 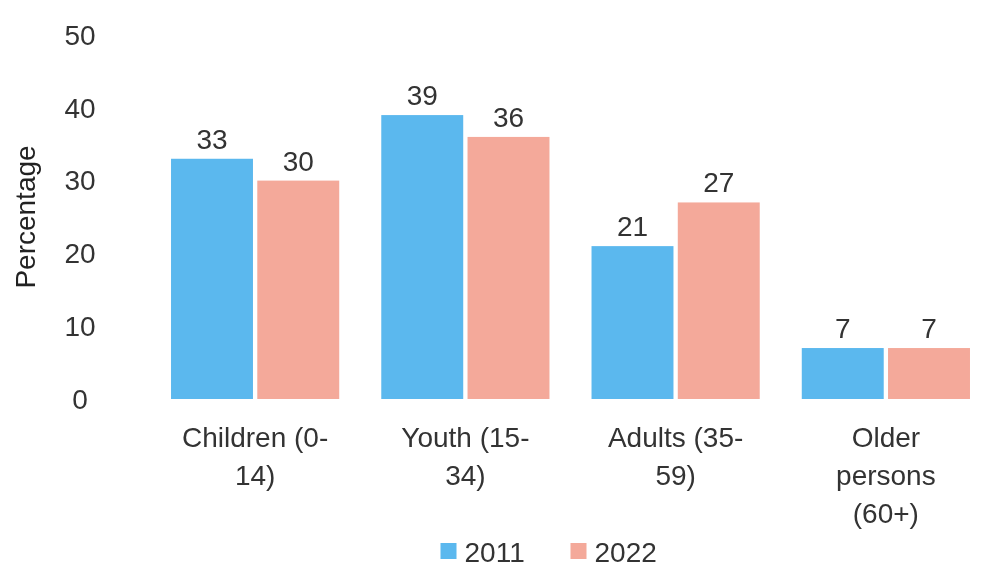 I want to click on x-tick-label: Youth (15-34), so click(x=465, y=456).